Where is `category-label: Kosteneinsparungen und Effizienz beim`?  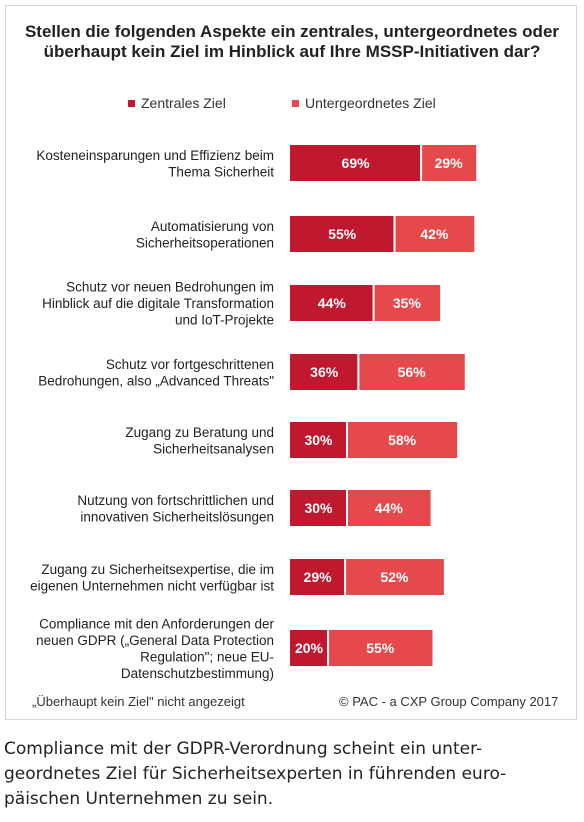 category-label: Kosteneinsparungen und Effizienz beim is located at coordinates (155, 155).